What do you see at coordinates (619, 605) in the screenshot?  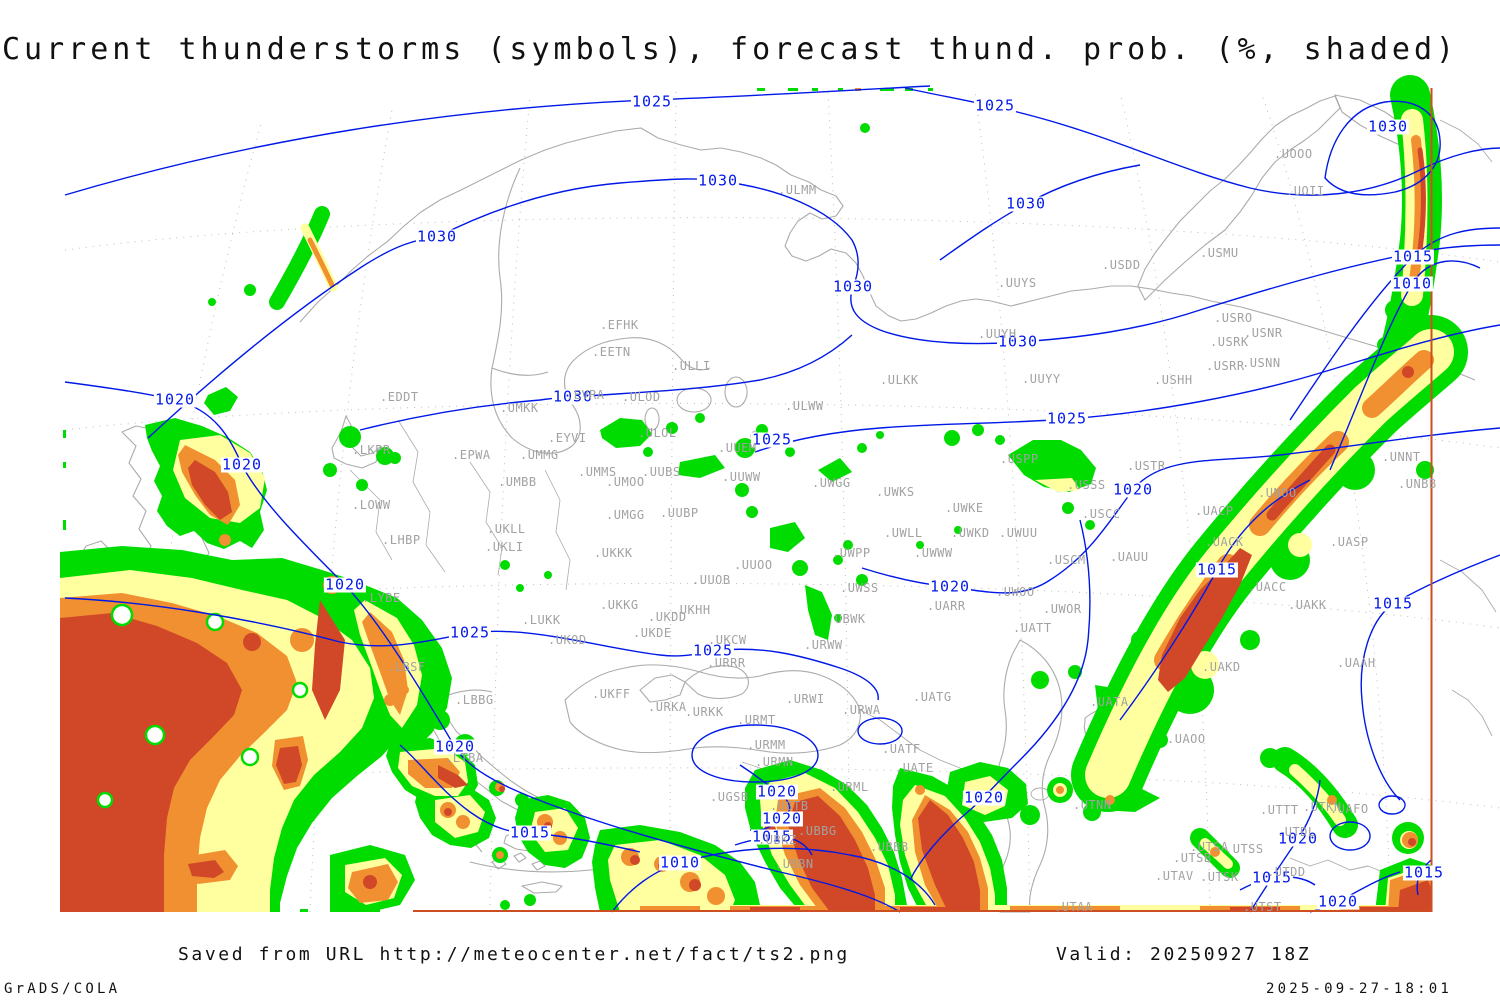 I see `station-label: .UKKG` at bounding box center [619, 605].